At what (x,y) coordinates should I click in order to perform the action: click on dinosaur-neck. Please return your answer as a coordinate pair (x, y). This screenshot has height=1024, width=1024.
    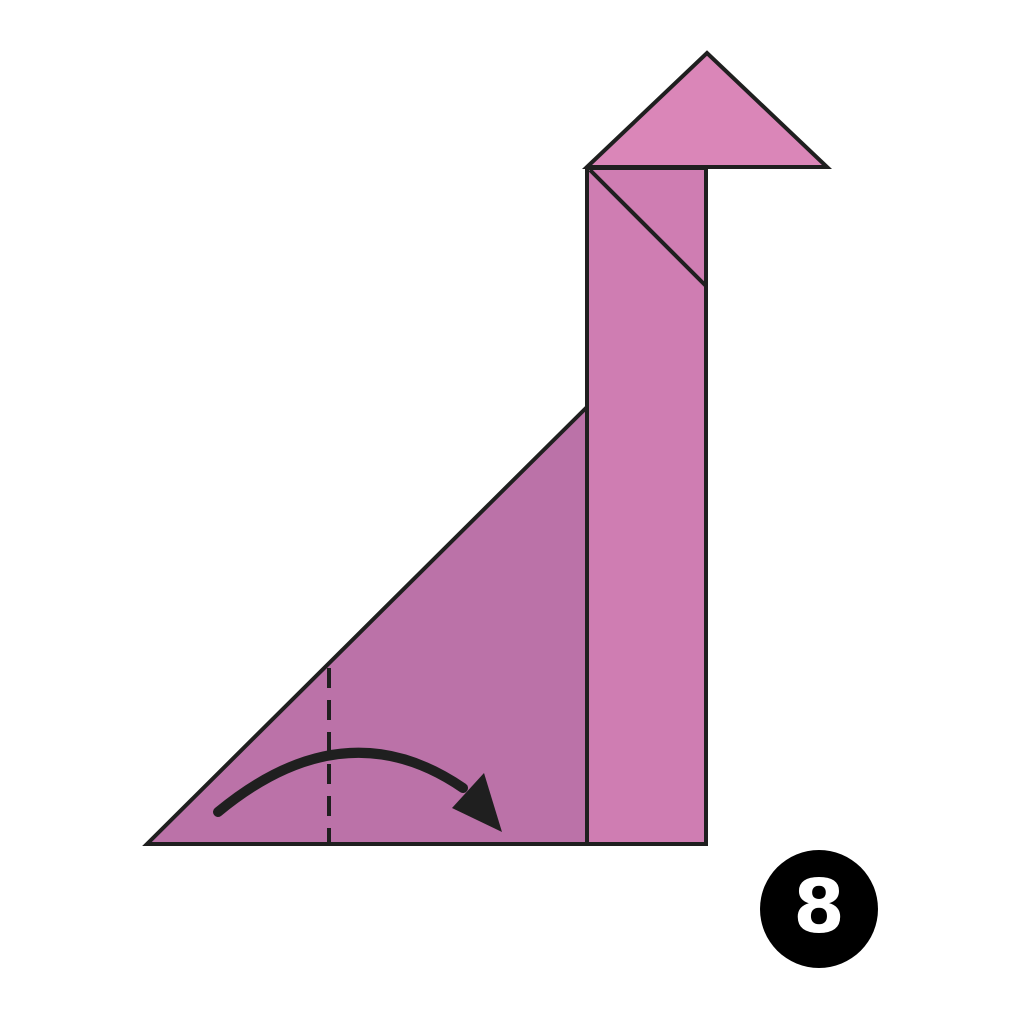
    Looking at the image, I should click on (646, 506).